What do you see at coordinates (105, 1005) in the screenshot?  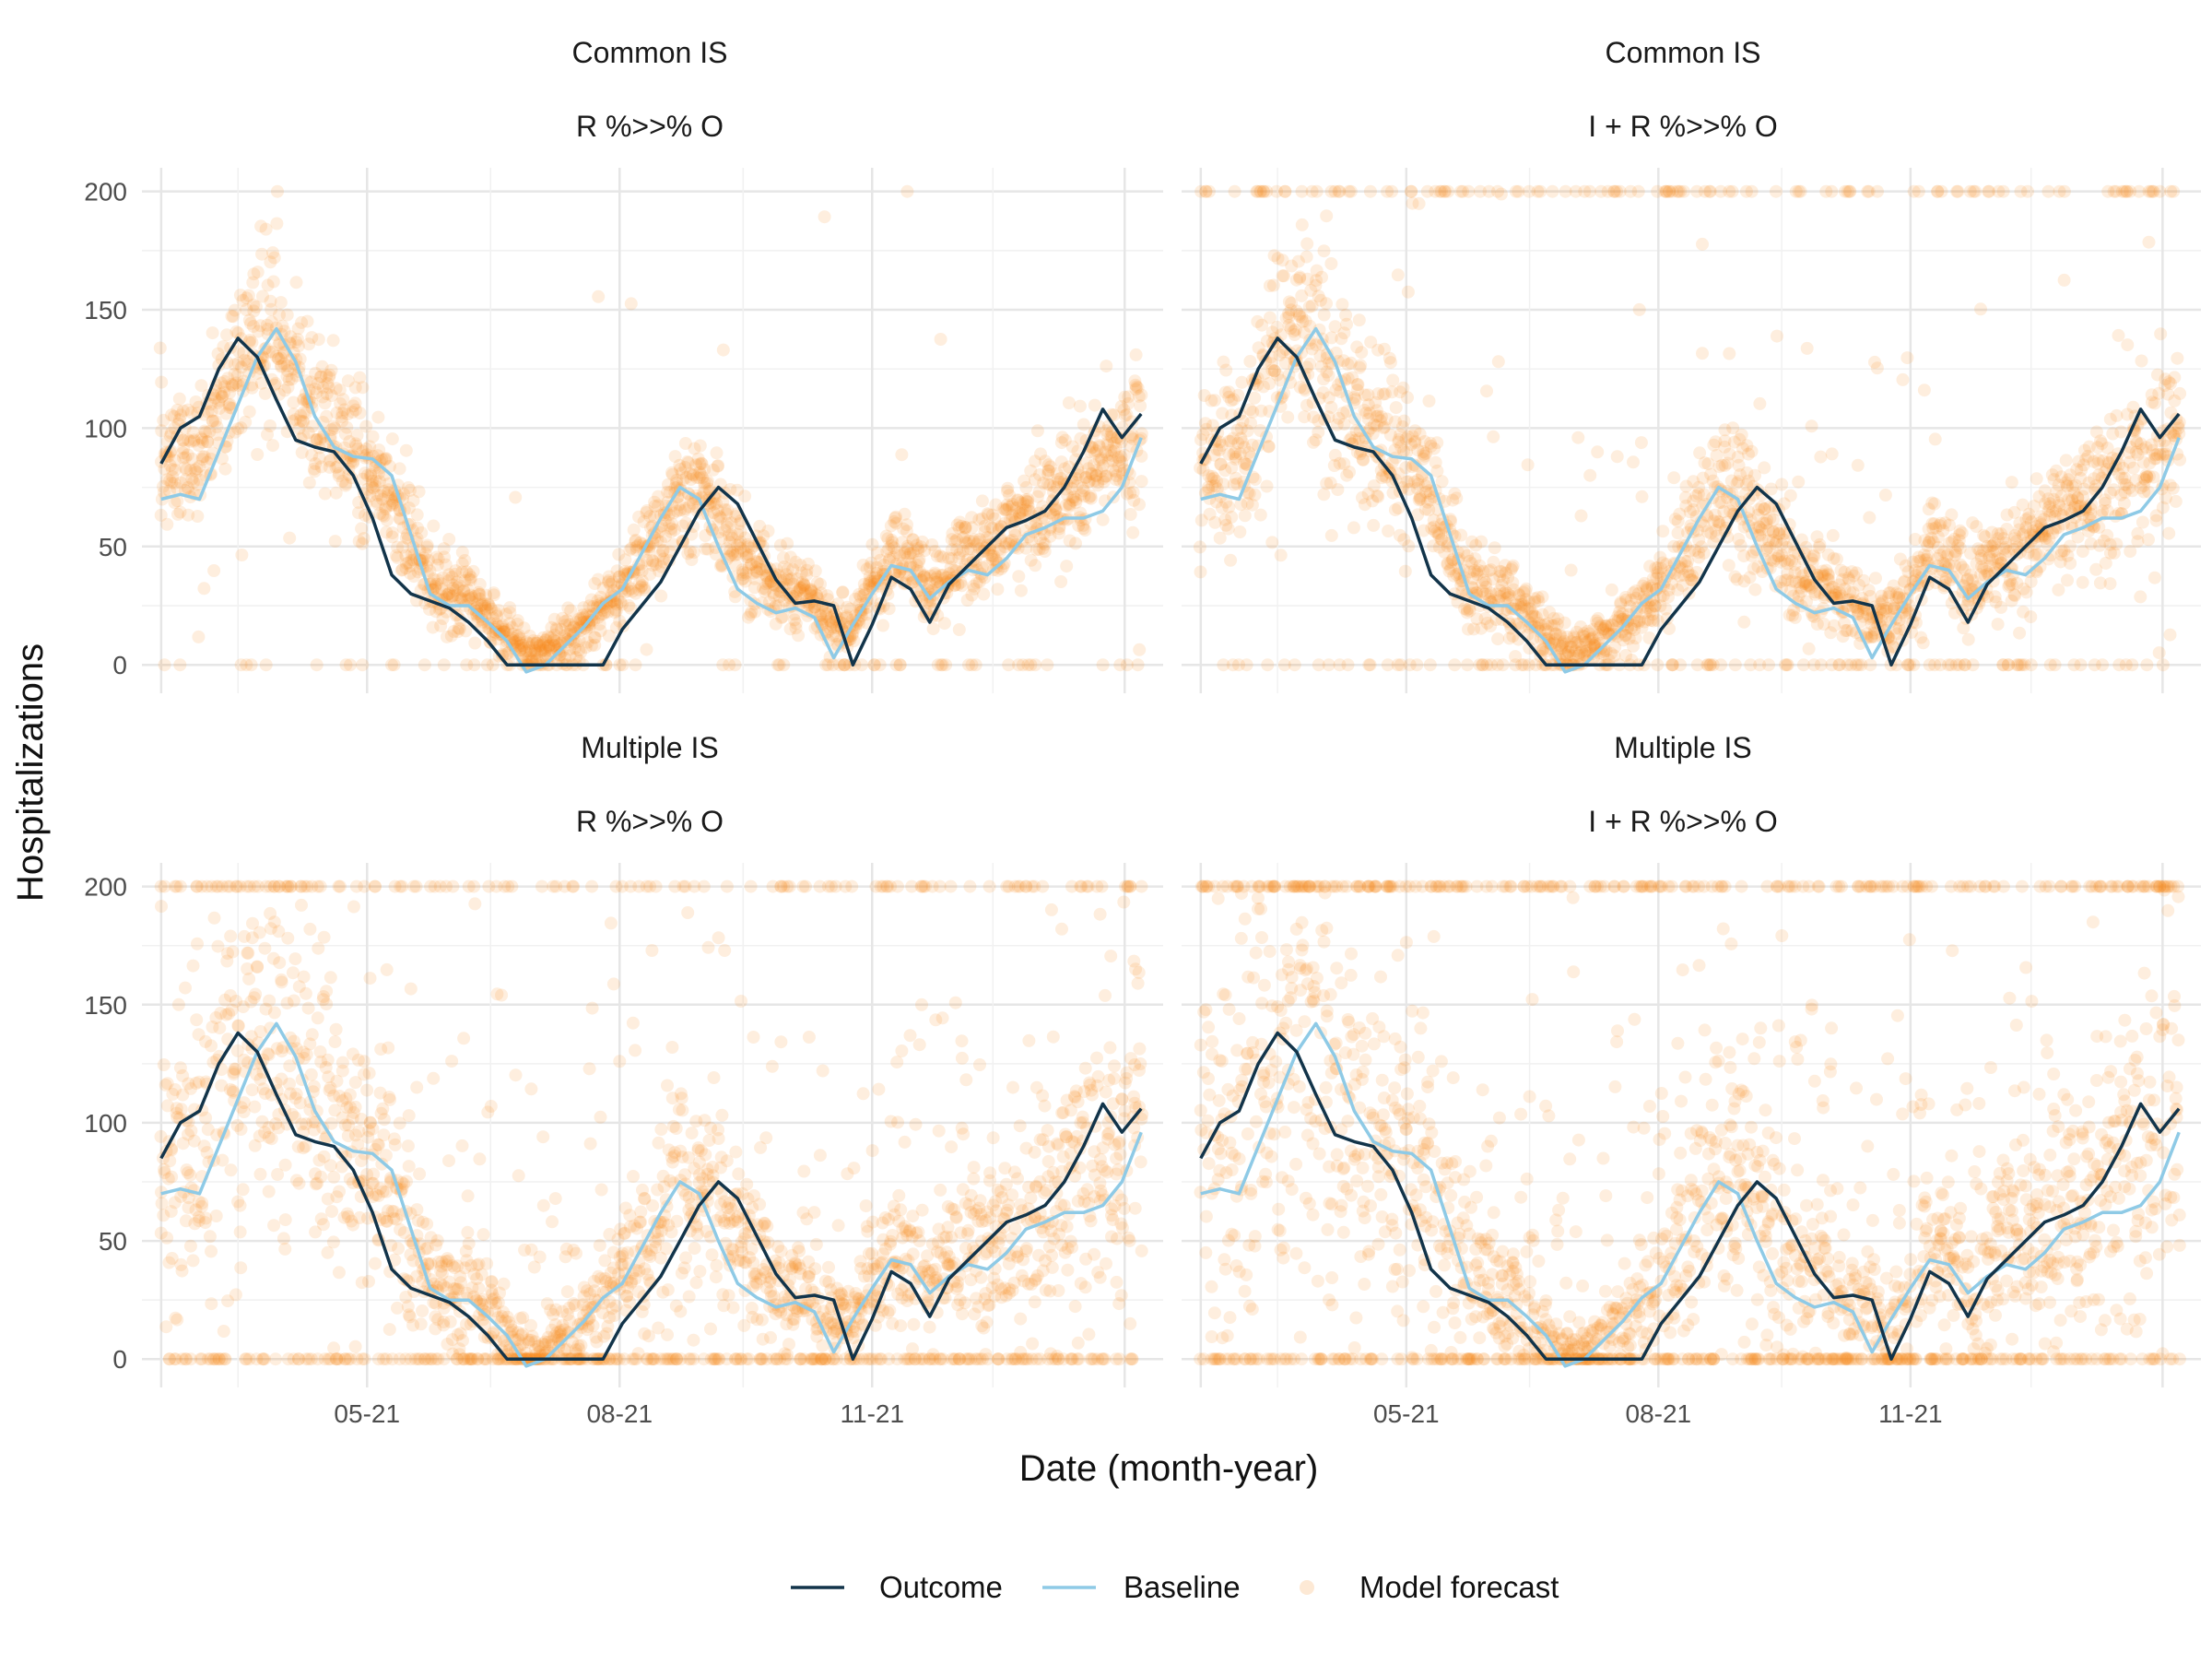 I see `y-tick-label: 150` at bounding box center [105, 1005].